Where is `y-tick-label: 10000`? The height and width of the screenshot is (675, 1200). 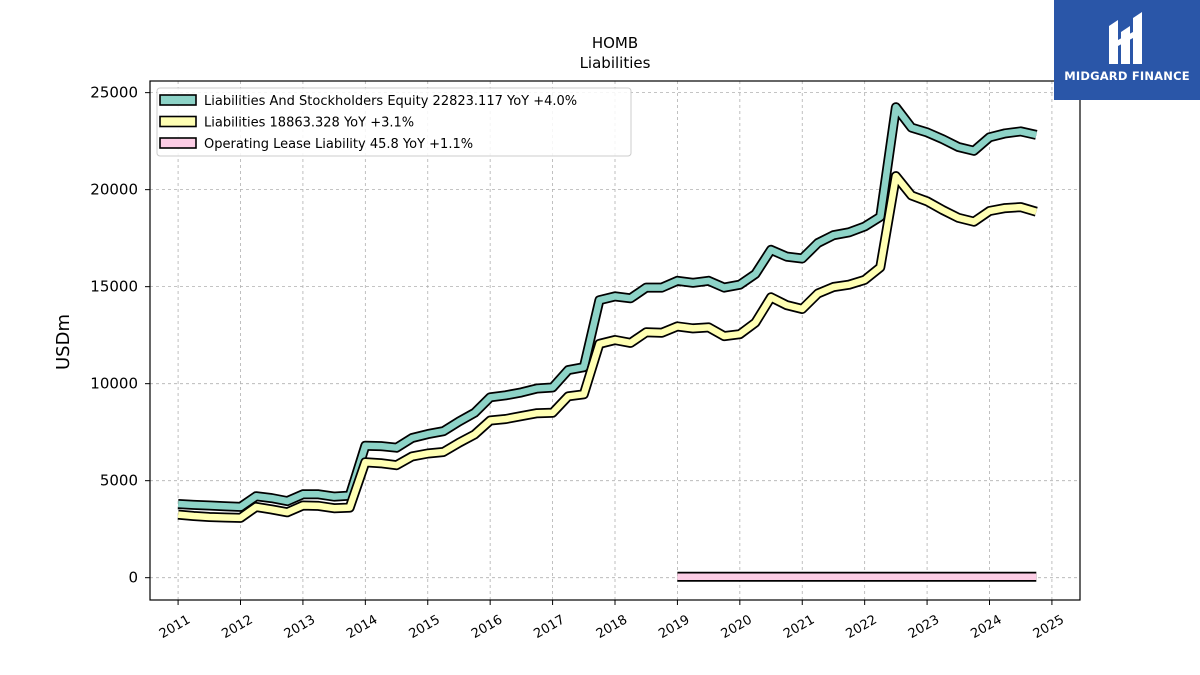
y-tick-label: 10000 is located at coordinates (114, 384).